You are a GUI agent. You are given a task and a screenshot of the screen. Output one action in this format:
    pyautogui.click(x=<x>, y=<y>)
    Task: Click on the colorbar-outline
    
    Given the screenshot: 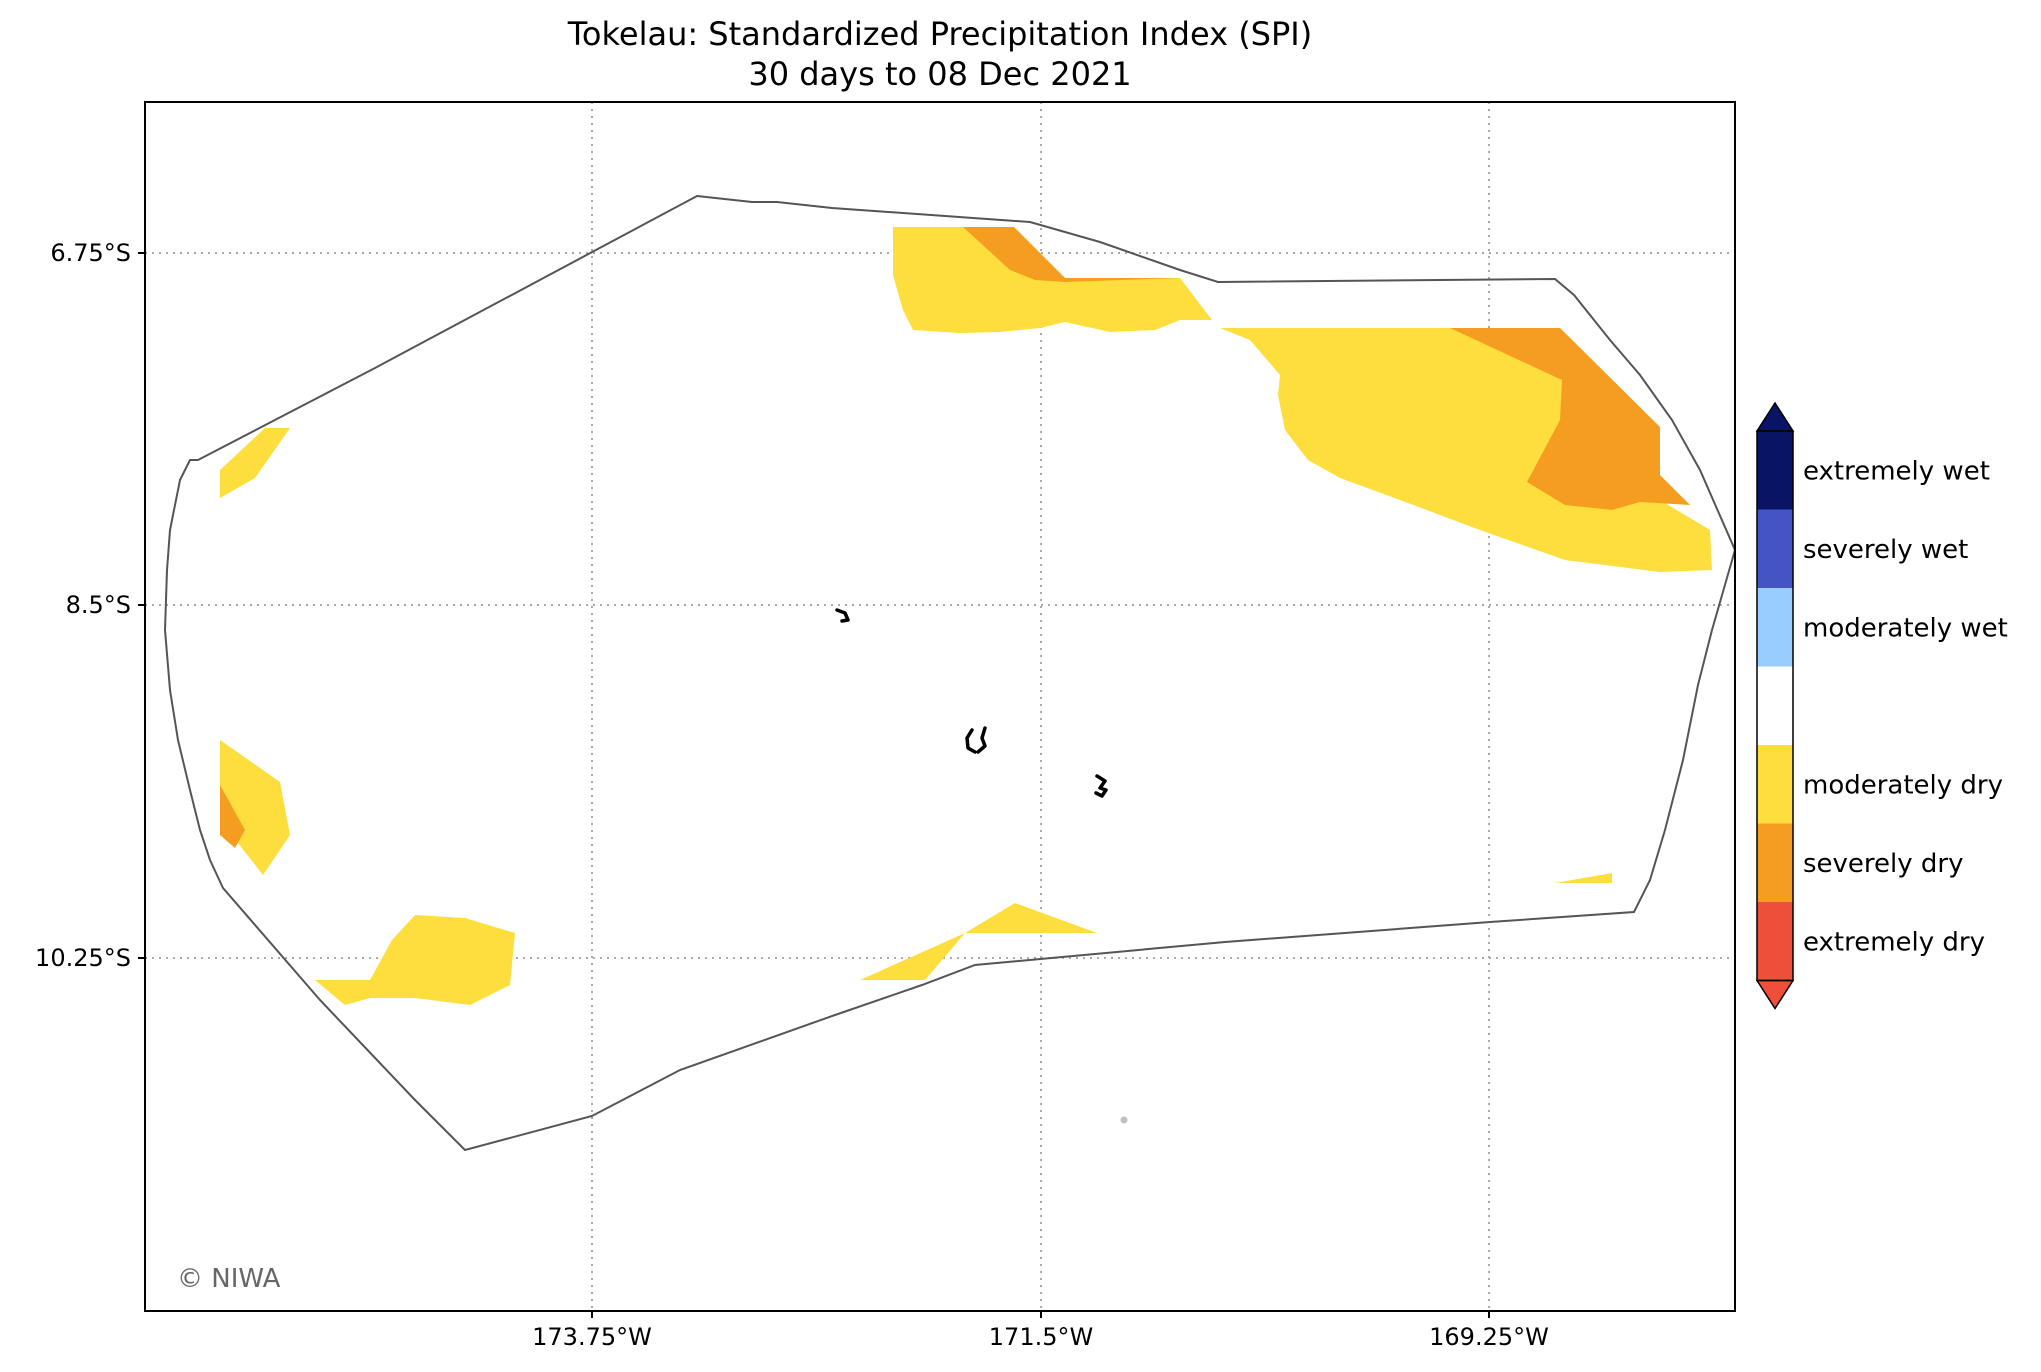 What is the action you would take?
    pyautogui.click(x=1775, y=706)
    